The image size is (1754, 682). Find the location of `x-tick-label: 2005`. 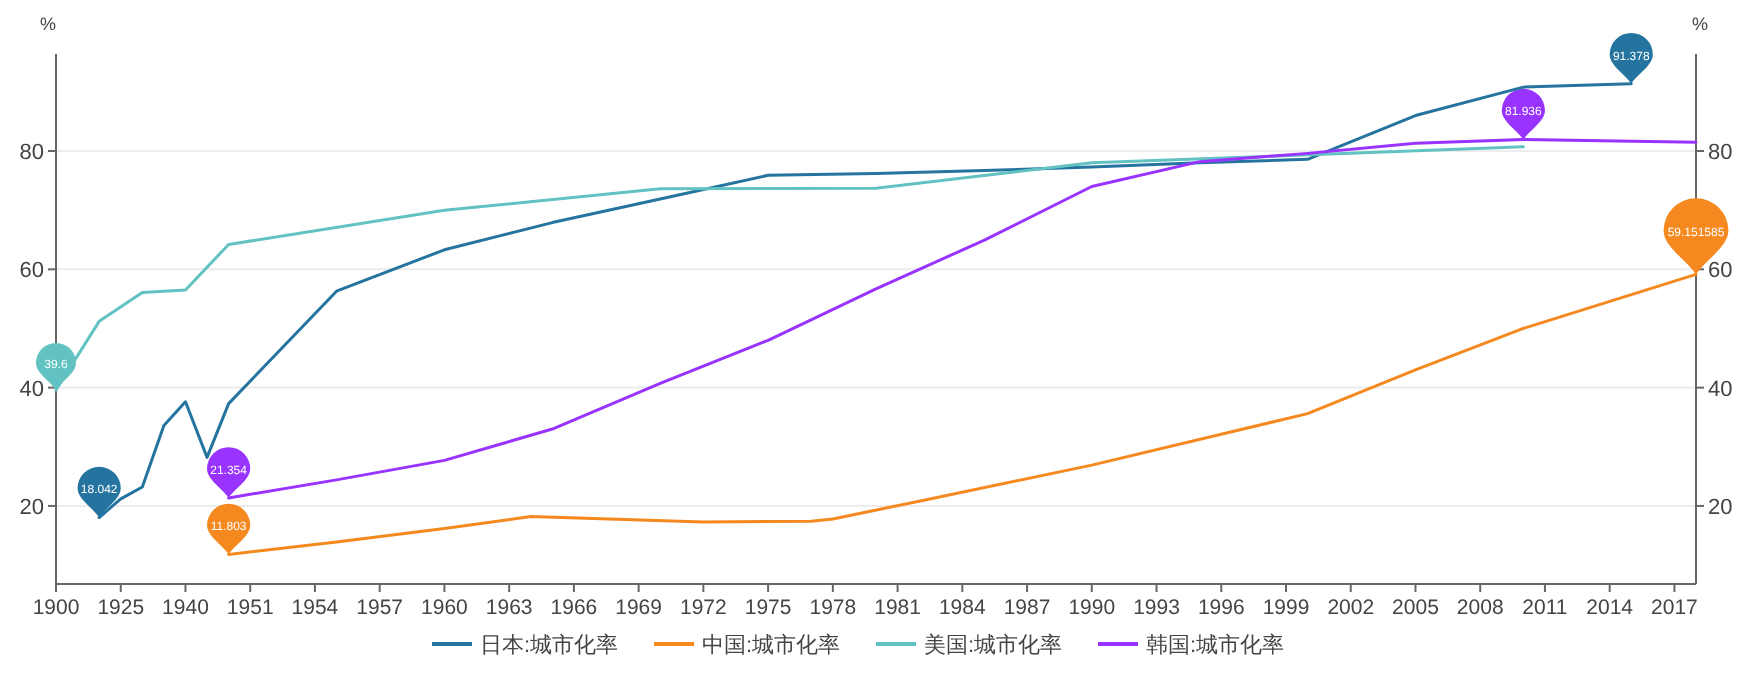

x-tick-label: 2005 is located at coordinates (1416, 608).